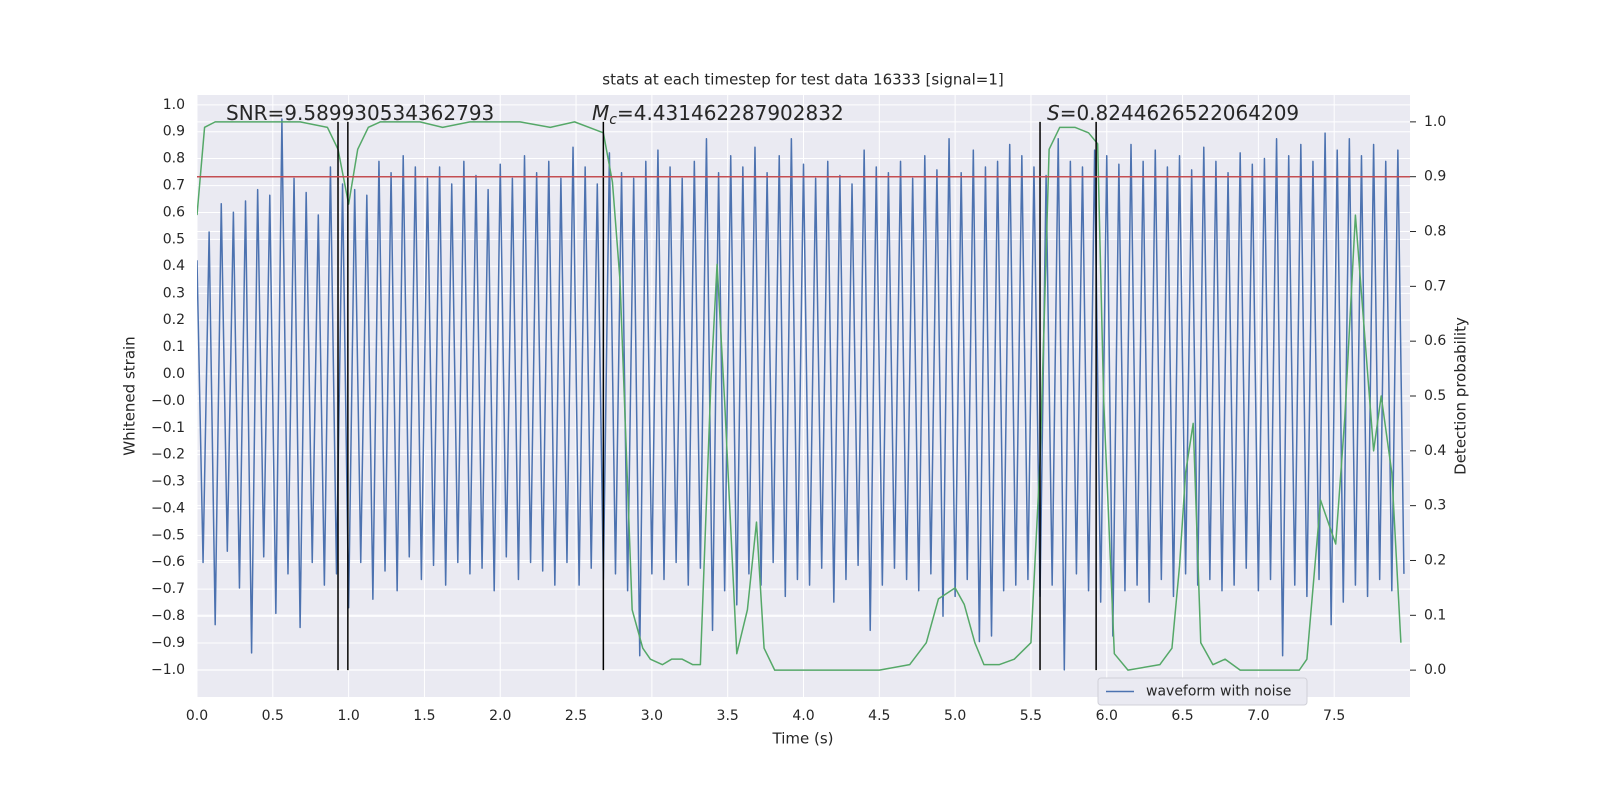 The image size is (1600, 800). What do you see at coordinates (1435, 341) in the screenshot?
I see `y2-tick-label: 0.6` at bounding box center [1435, 341].